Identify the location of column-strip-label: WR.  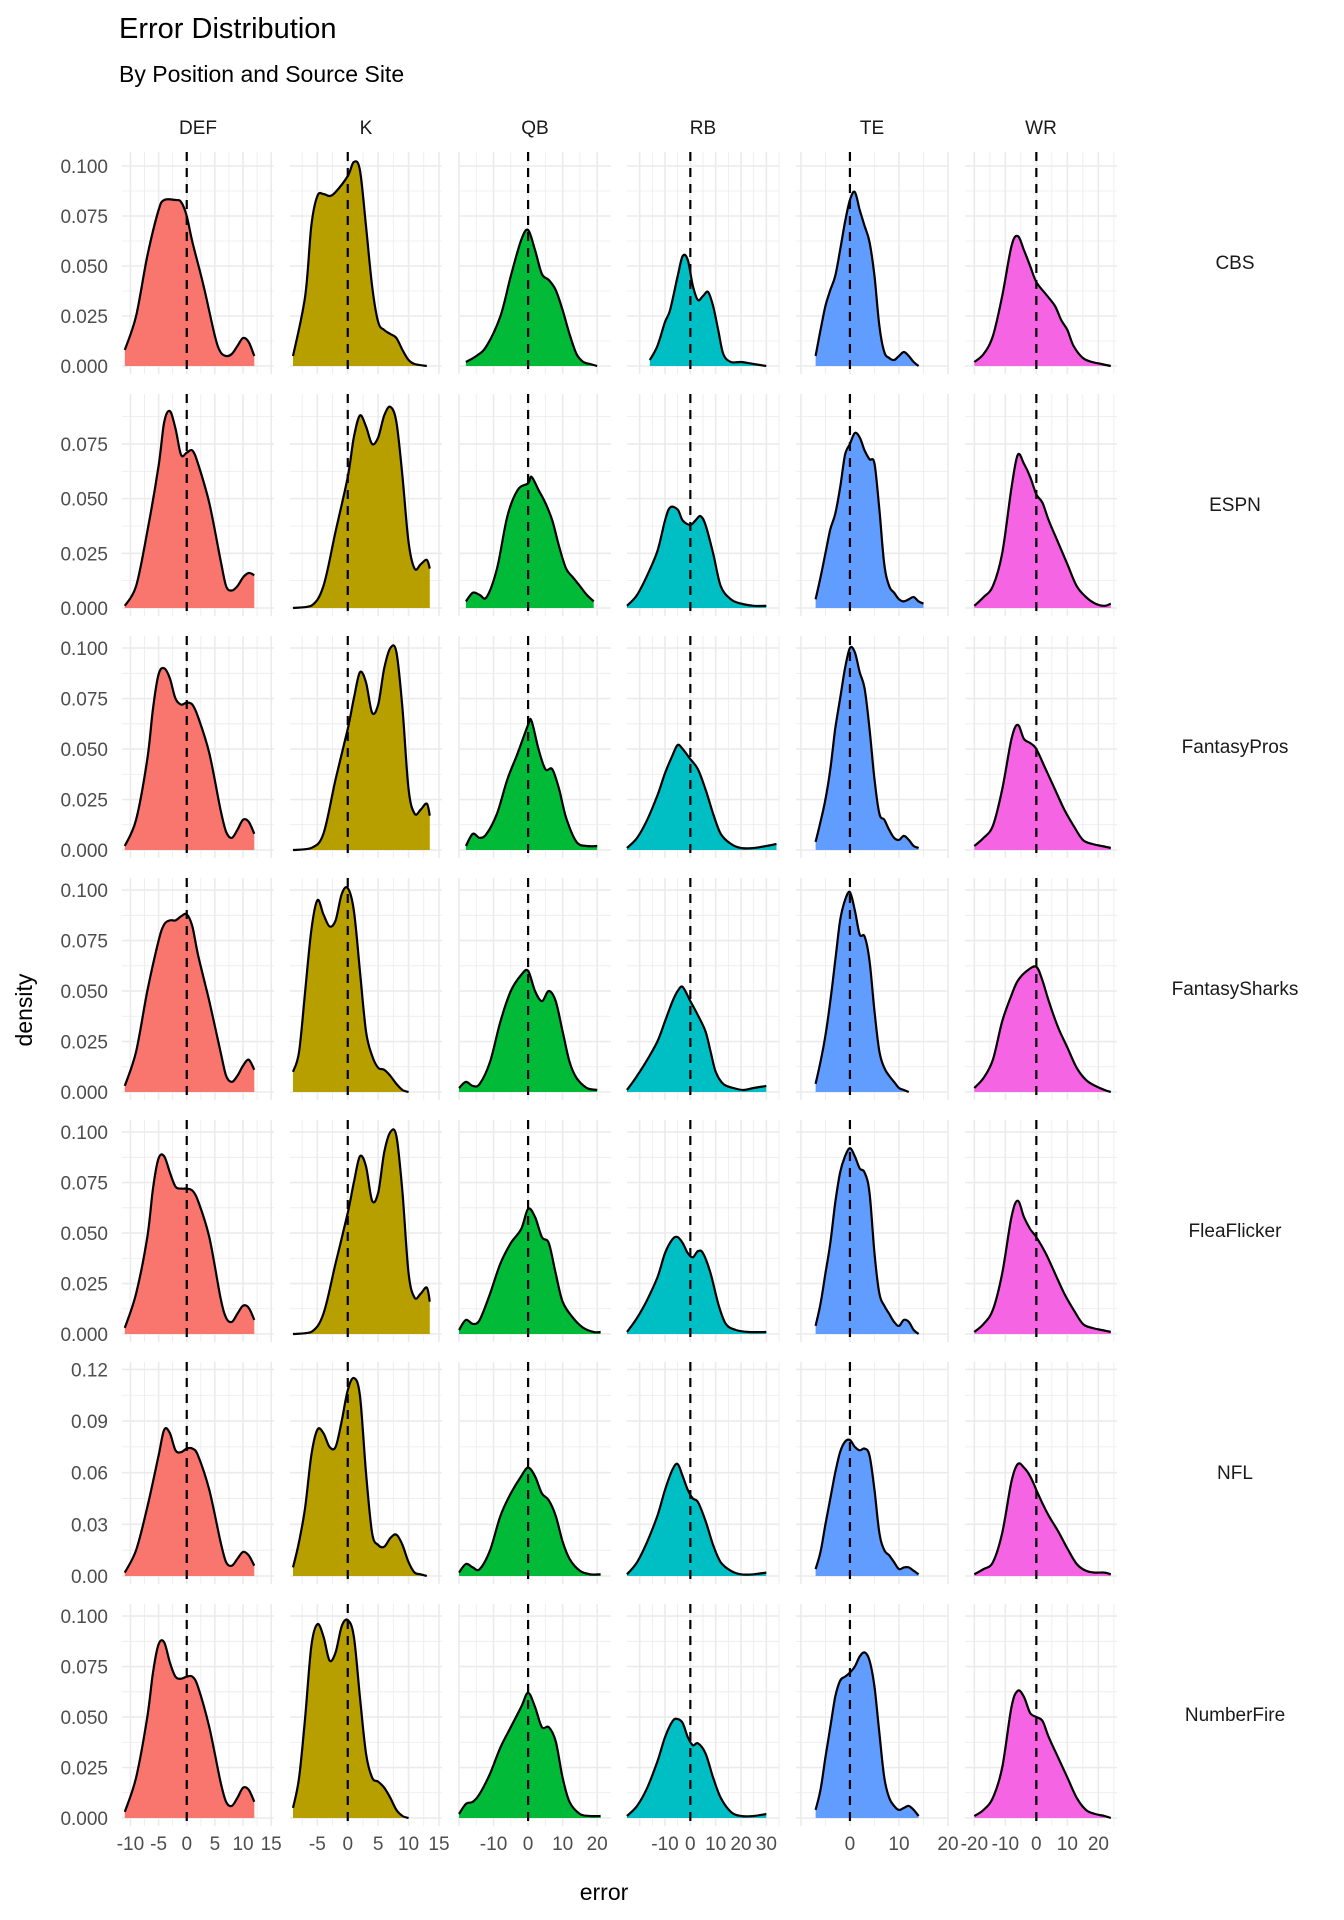
(1041, 128).